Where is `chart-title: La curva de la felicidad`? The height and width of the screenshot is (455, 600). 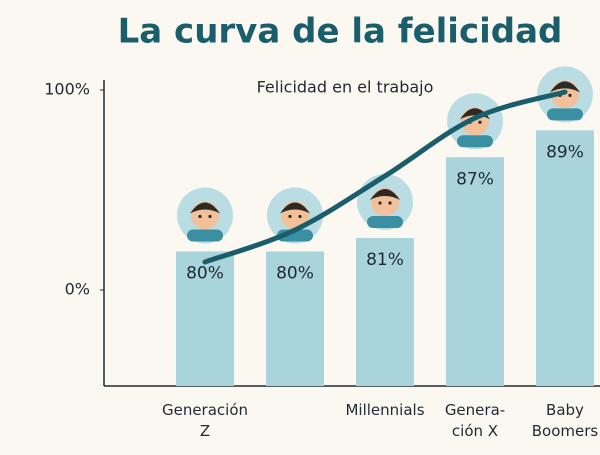
chart-title: La curva de la felicidad is located at coordinates (340, 32).